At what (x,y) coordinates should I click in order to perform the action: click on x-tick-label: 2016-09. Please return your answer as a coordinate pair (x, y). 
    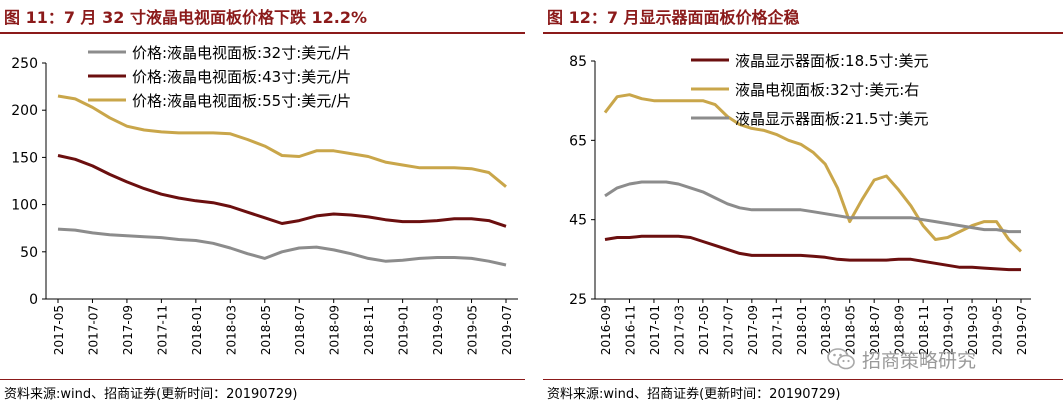
    Looking at the image, I should click on (606, 330).